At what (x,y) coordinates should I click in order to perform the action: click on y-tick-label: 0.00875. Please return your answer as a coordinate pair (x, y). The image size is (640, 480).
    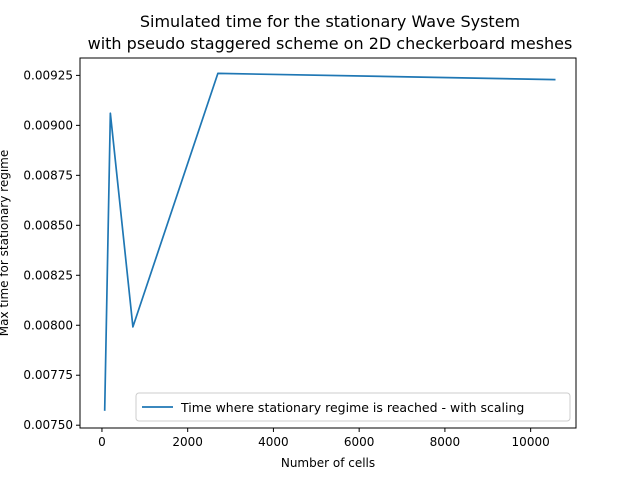
    Looking at the image, I should click on (48, 175).